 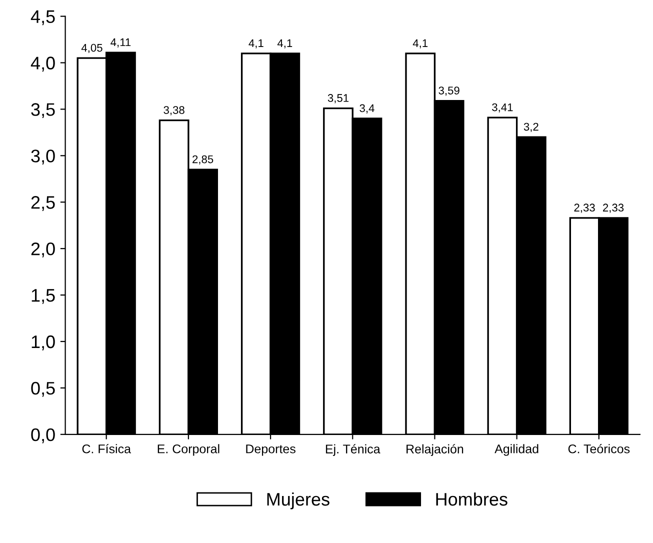 I want to click on y-tick-label: 0,0, so click(x=43, y=436).